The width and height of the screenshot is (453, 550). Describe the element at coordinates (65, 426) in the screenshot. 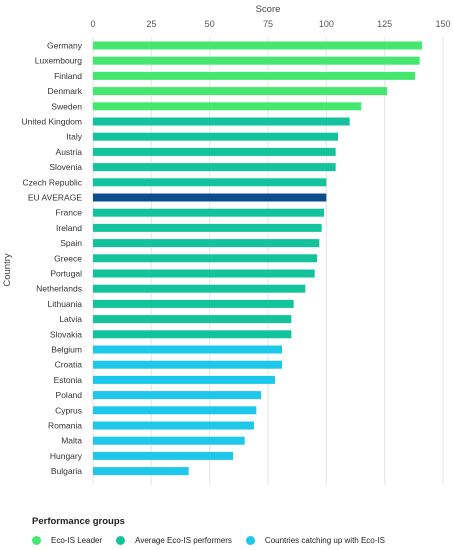

I see `y-tick-label: Romania` at that location.